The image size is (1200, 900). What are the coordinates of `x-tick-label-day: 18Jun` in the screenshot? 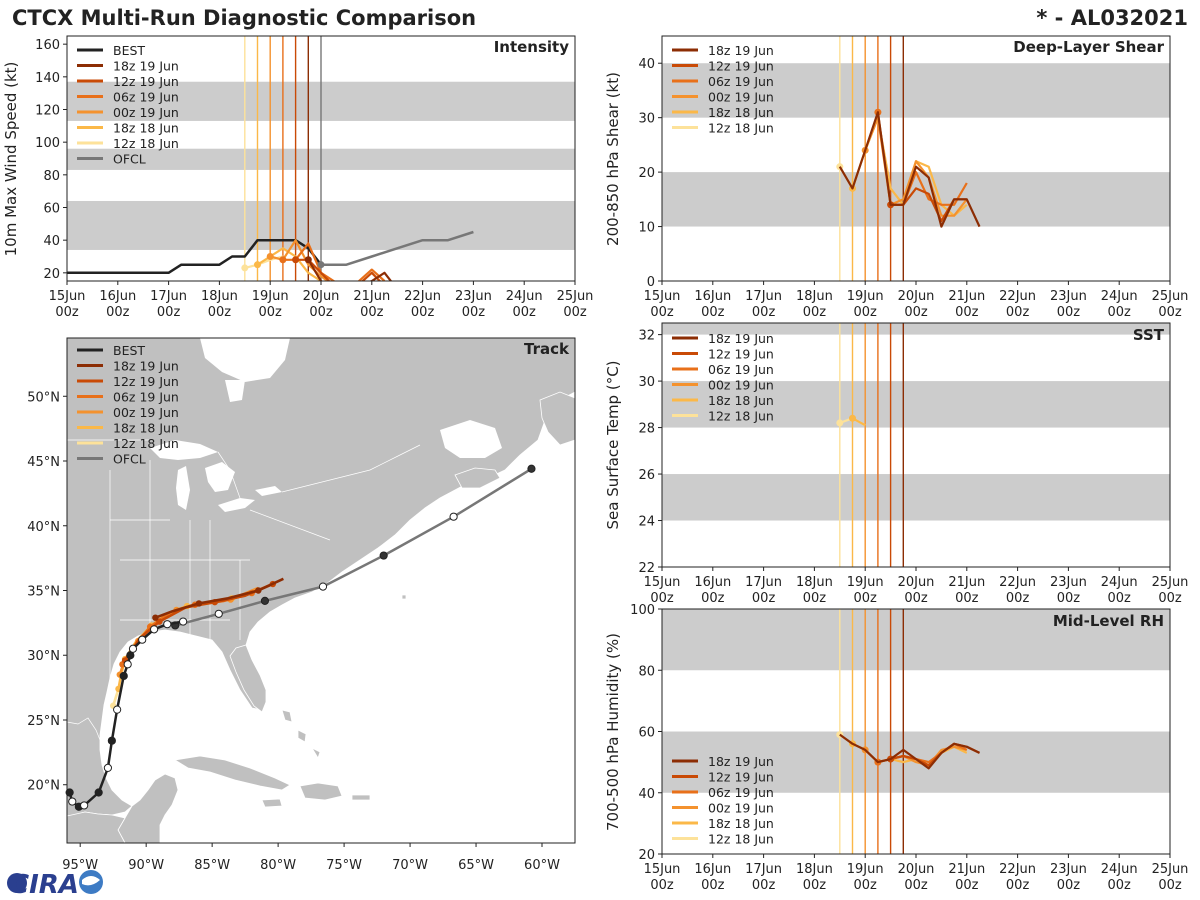 It's located at (814, 582).